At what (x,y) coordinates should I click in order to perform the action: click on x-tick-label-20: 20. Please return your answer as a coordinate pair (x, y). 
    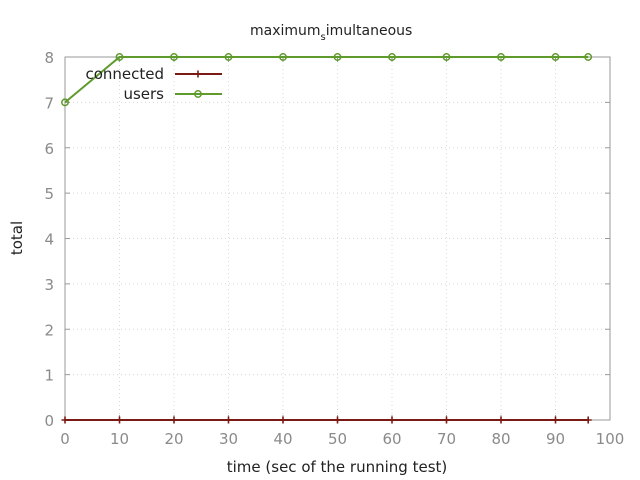
    Looking at the image, I should click on (173, 439).